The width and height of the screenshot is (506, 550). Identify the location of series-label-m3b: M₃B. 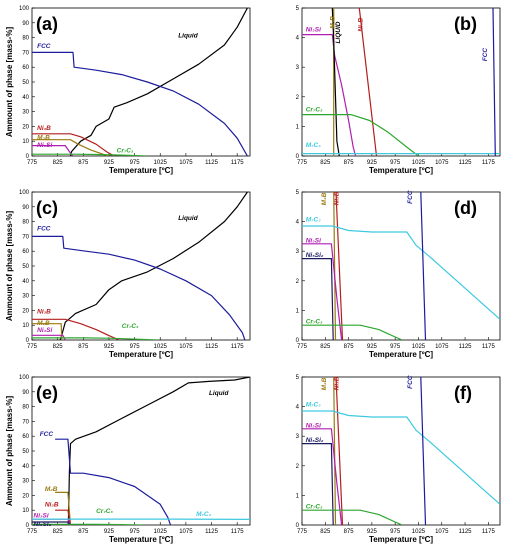
(43, 138).